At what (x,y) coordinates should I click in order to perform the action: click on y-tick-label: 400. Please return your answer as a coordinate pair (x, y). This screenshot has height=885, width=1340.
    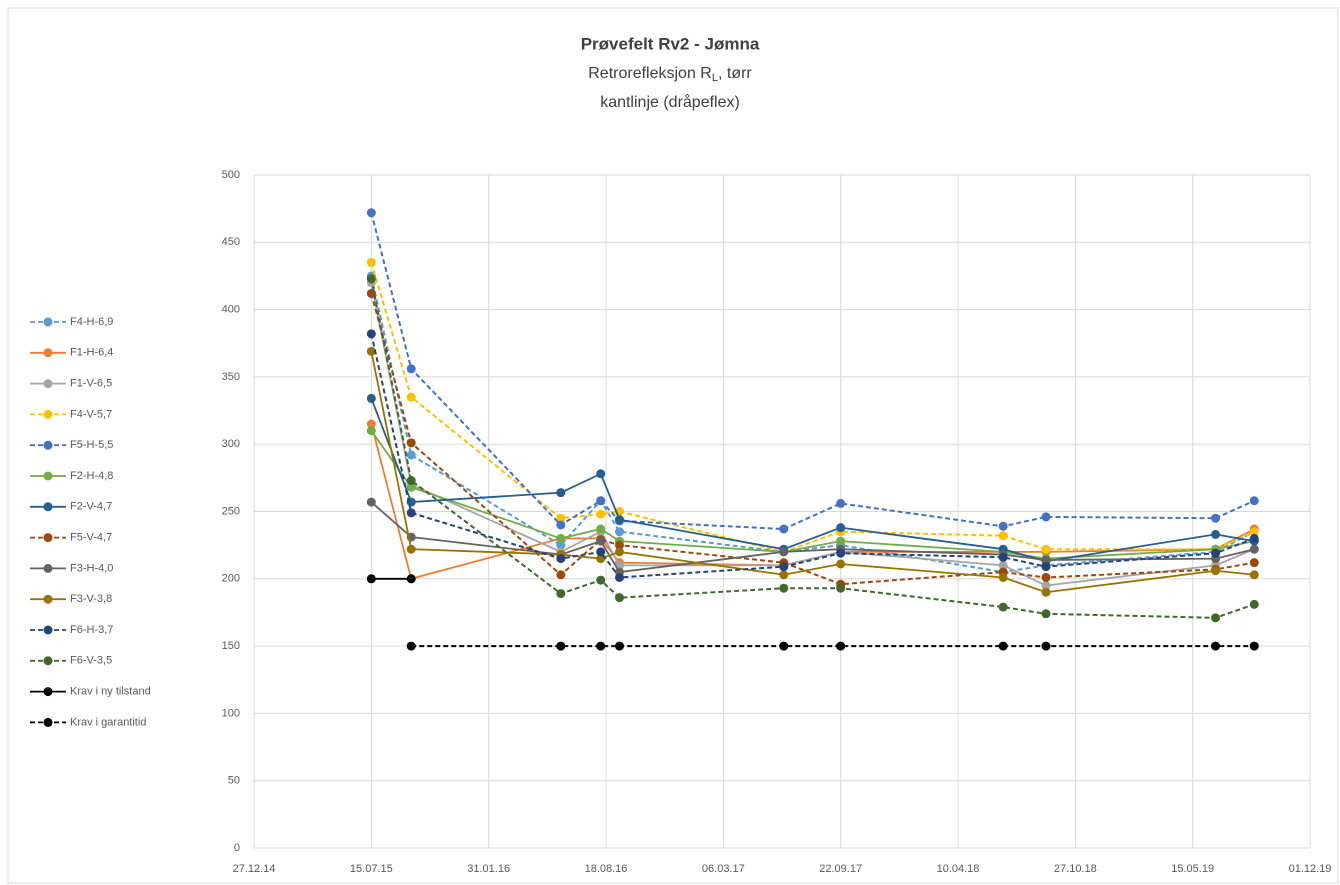
    Looking at the image, I should click on (231, 310).